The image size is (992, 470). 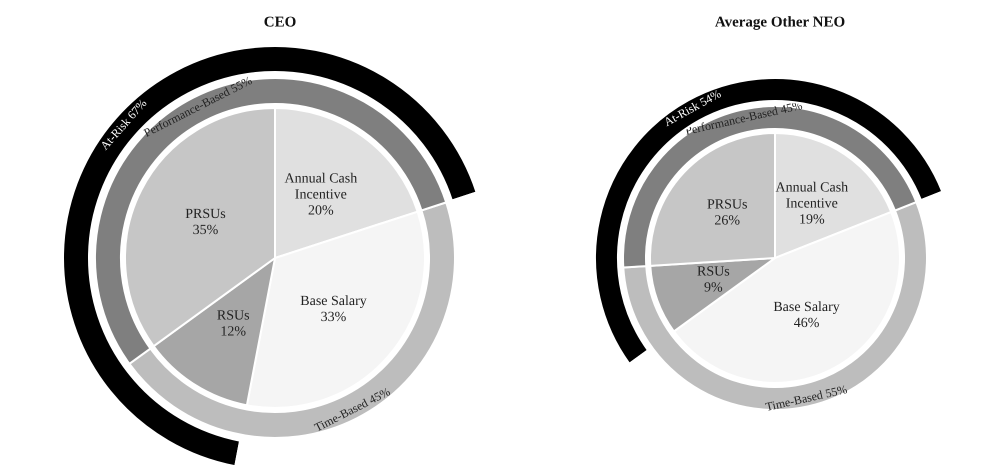 What do you see at coordinates (280, 22) in the screenshot?
I see `chart-title: CEO` at bounding box center [280, 22].